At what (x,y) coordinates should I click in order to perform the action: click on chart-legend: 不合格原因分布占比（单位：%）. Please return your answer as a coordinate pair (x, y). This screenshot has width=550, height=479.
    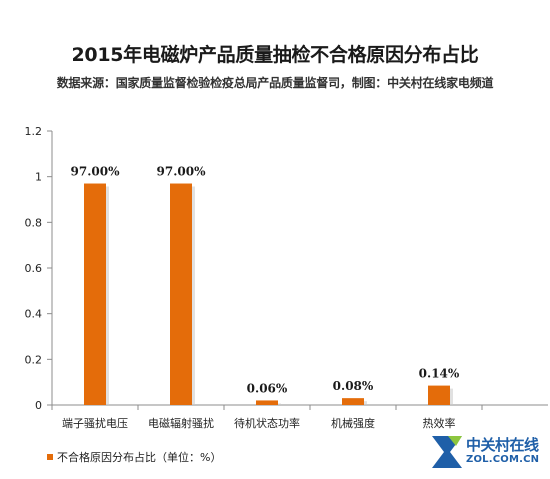
    Looking at the image, I should click on (134, 457).